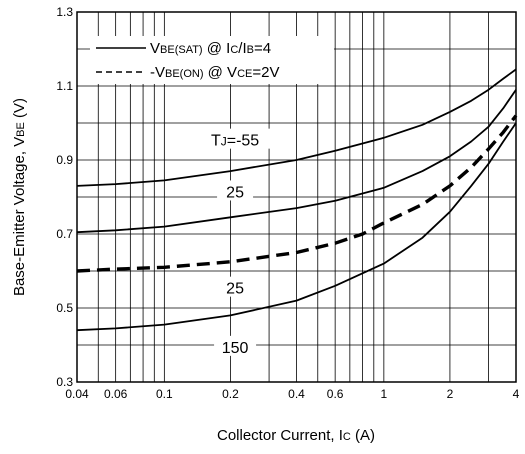 This screenshot has height=454, width=525. Describe the element at coordinates (64, 308) in the screenshot. I see `y-tick-label: 0.5` at that location.